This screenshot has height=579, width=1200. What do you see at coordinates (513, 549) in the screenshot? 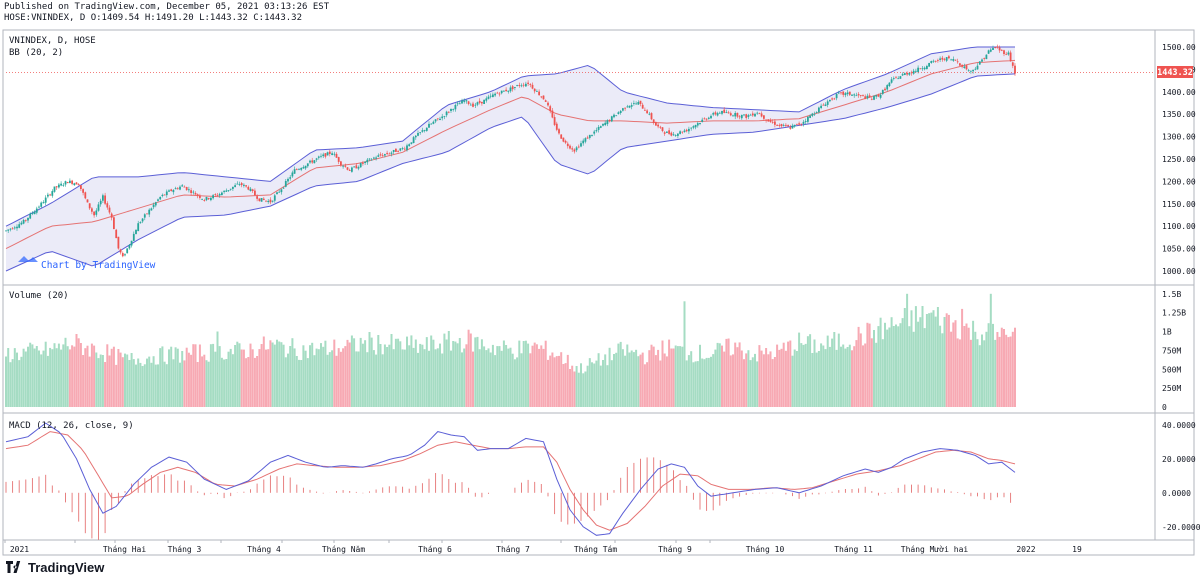
I see `time-tick-label: Tháng 7` at bounding box center [513, 549].